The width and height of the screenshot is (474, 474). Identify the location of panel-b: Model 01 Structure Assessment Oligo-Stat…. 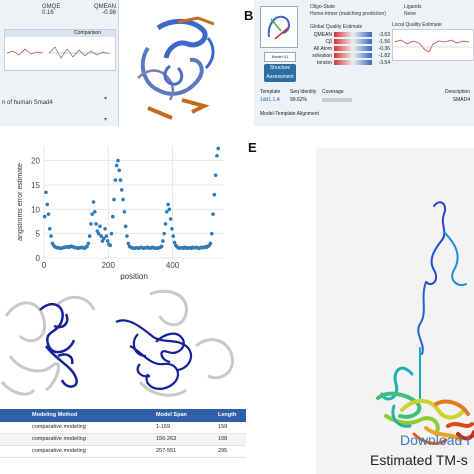
(364, 63).